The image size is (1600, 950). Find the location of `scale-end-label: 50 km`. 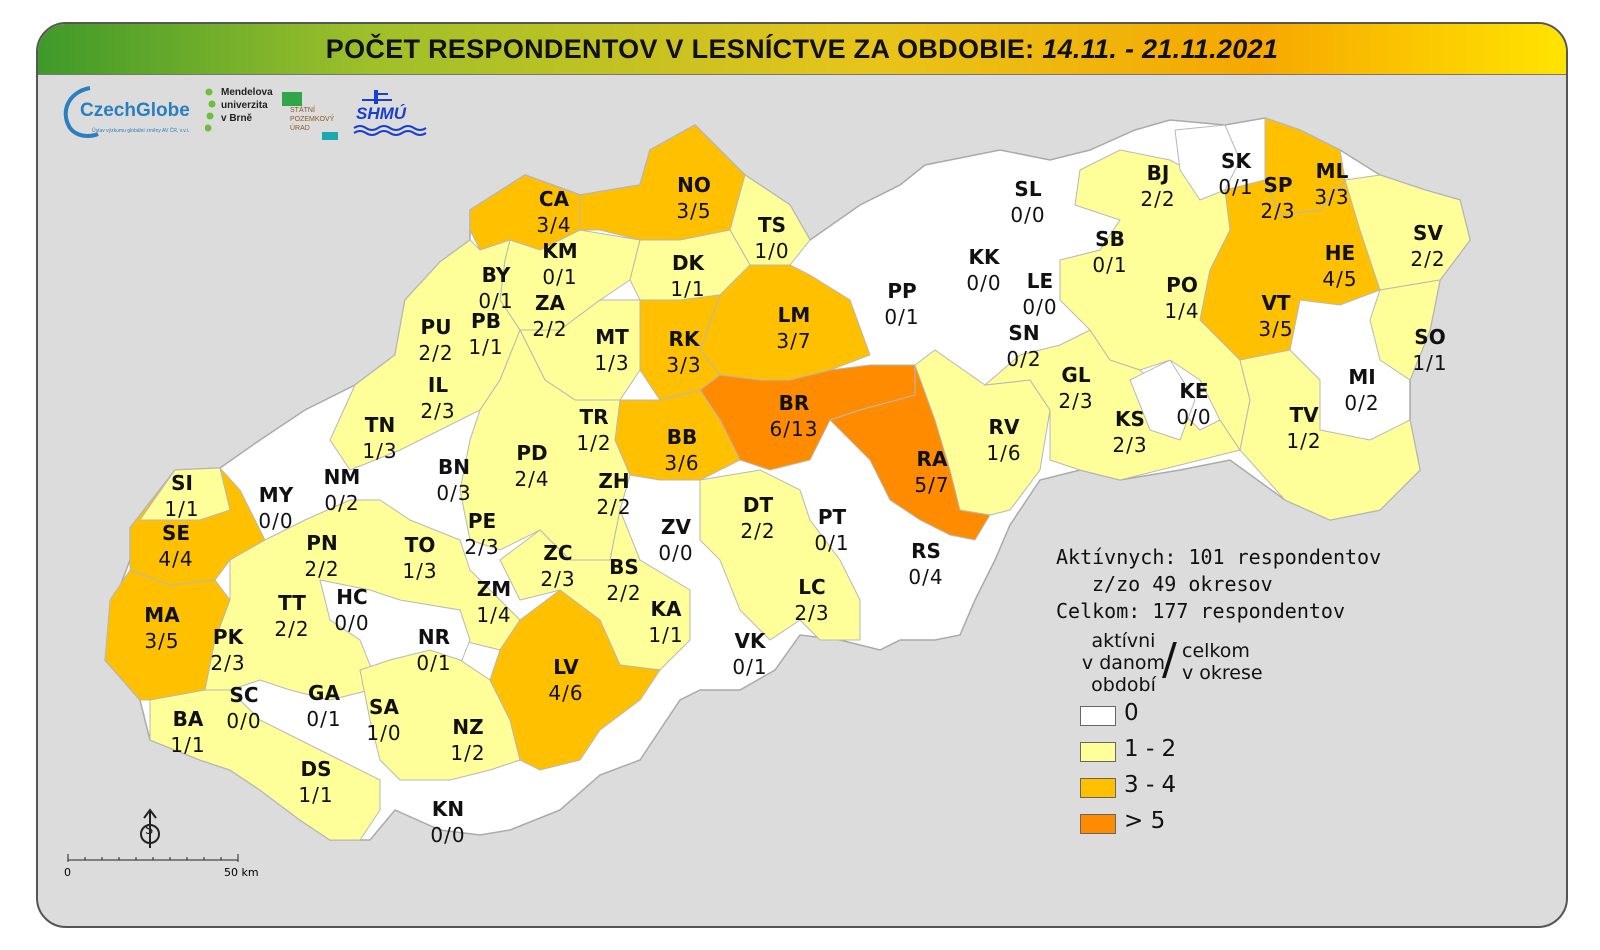

scale-end-label: 50 km is located at coordinates (241, 872).